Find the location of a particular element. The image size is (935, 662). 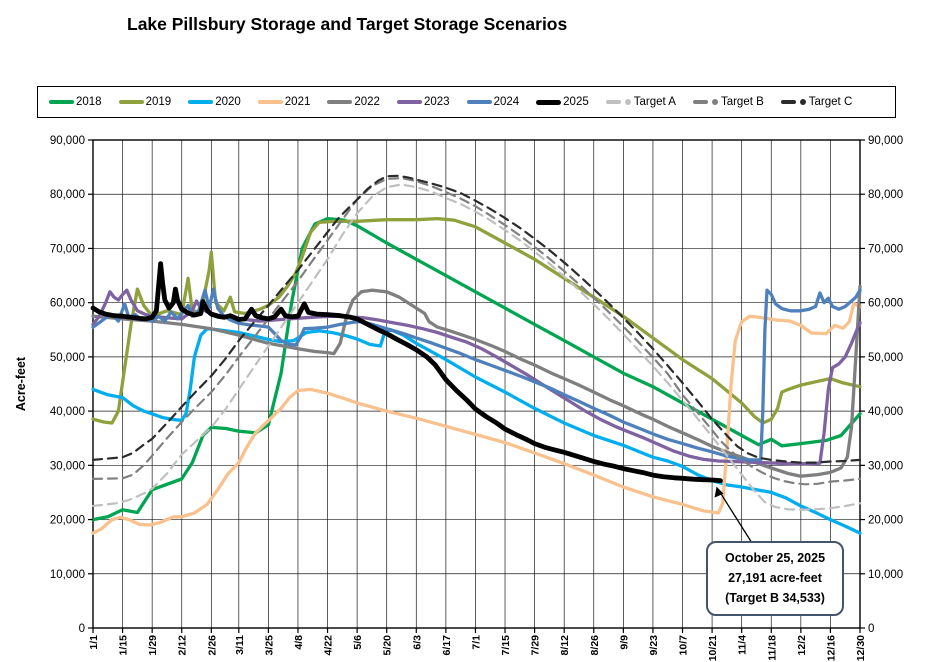

y-tick-label-right: 60,000 is located at coordinates (885, 304).